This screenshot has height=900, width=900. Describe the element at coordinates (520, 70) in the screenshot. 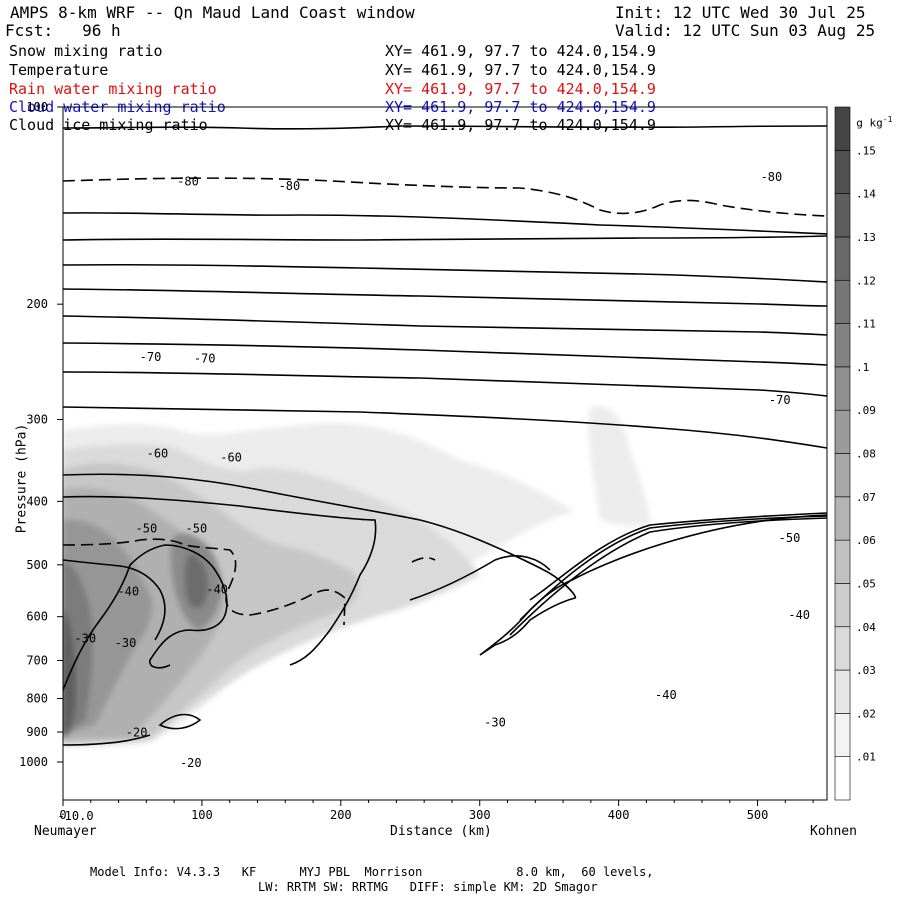

I see `var-temp-xy: XY= 461.9, 97.7 to 424.0,154.9` at that location.